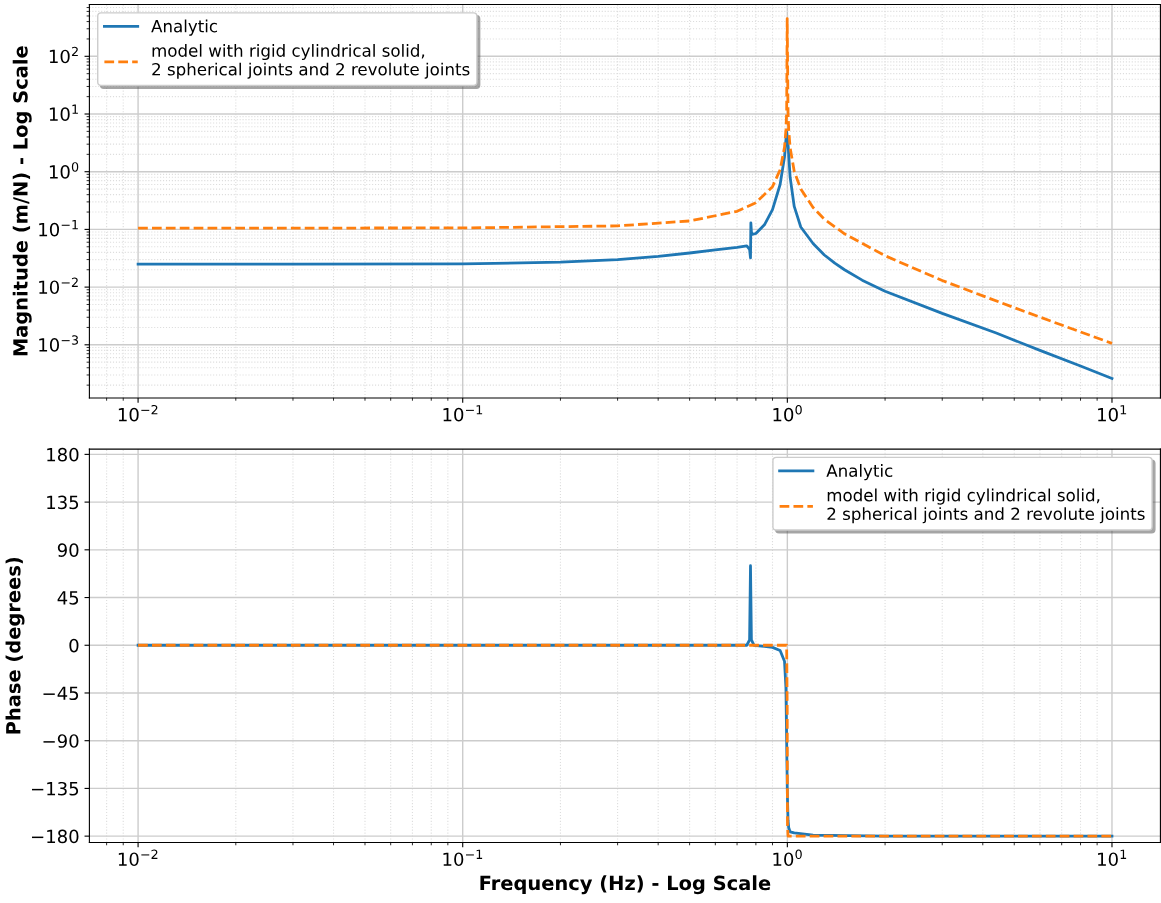 This screenshot has height=903, width=1161. What do you see at coordinates (61, 741) in the screenshot?
I see `y-tick-label: −90` at bounding box center [61, 741].